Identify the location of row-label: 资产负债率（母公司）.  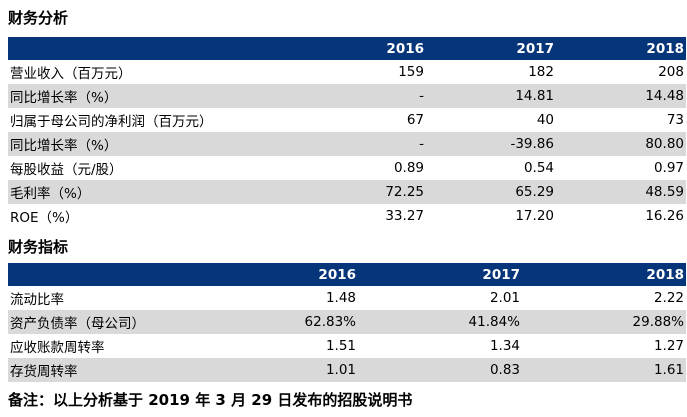
(108, 322).